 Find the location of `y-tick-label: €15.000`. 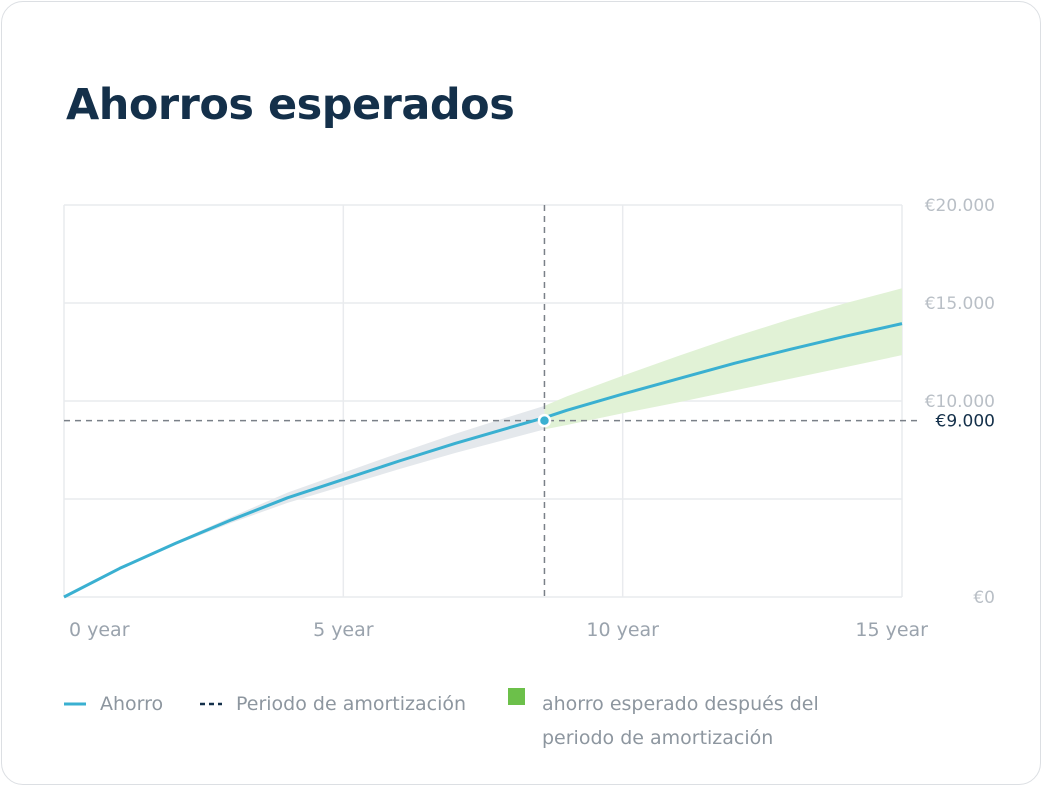

y-tick-label: €15.000 is located at coordinates (960, 304).